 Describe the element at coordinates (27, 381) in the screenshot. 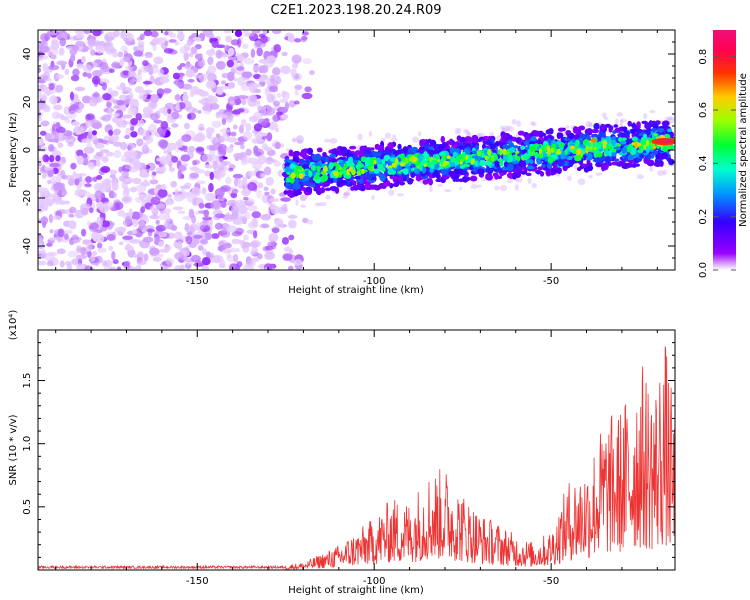

I see `snr-y-tick-label: 1.5` at that location.